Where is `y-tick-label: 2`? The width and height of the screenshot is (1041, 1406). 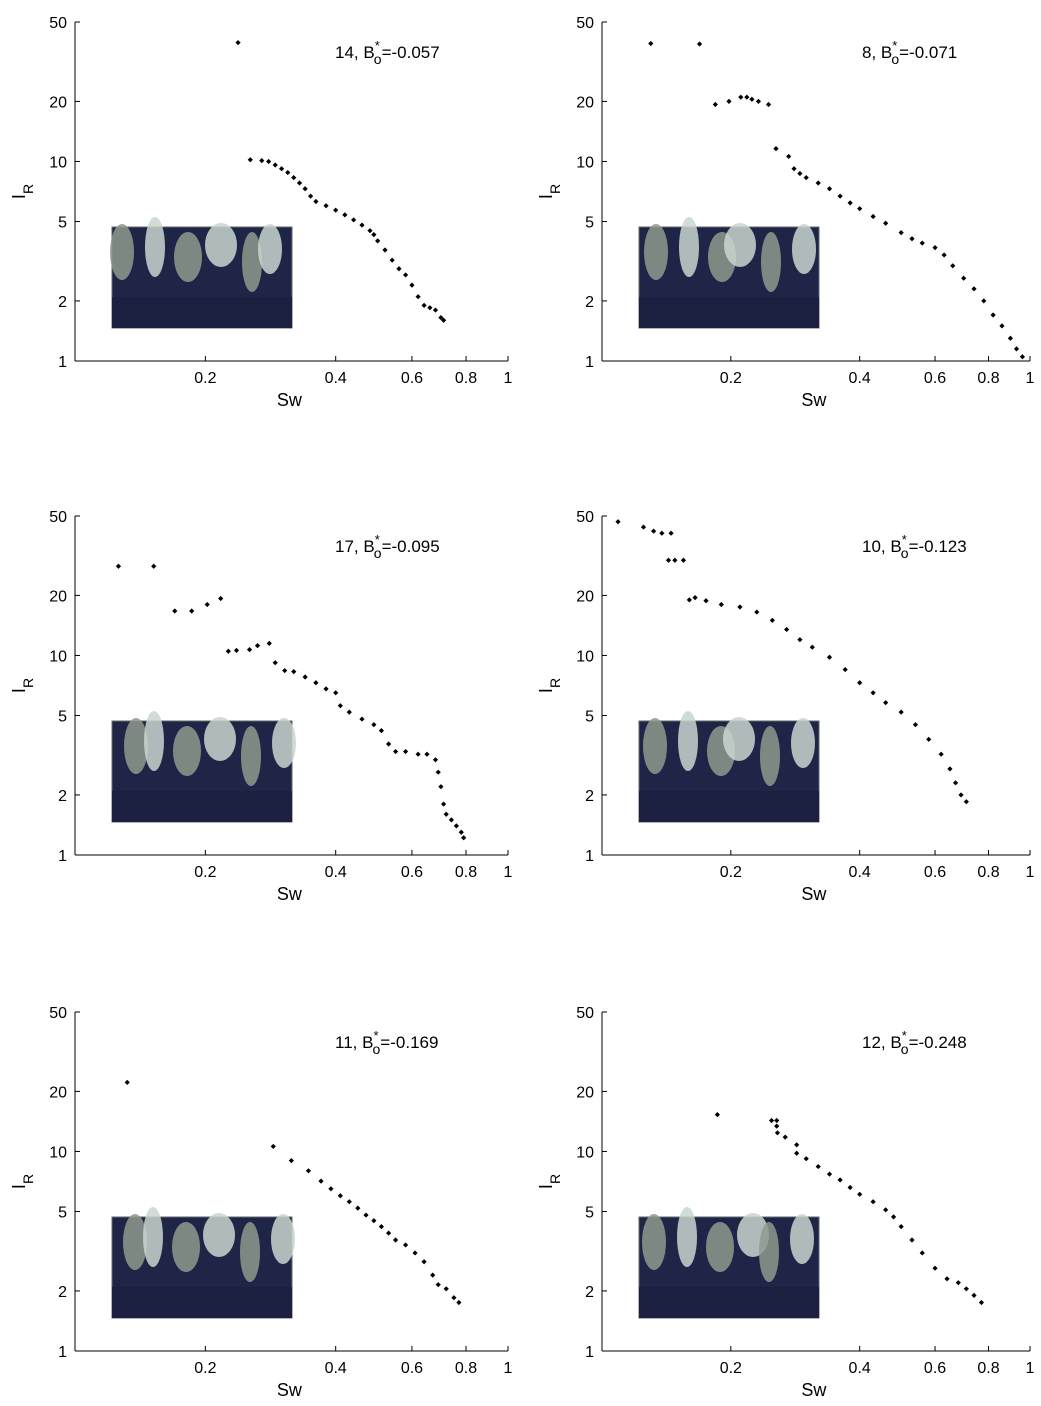
y-tick-label: 2 is located at coordinates (589, 796).